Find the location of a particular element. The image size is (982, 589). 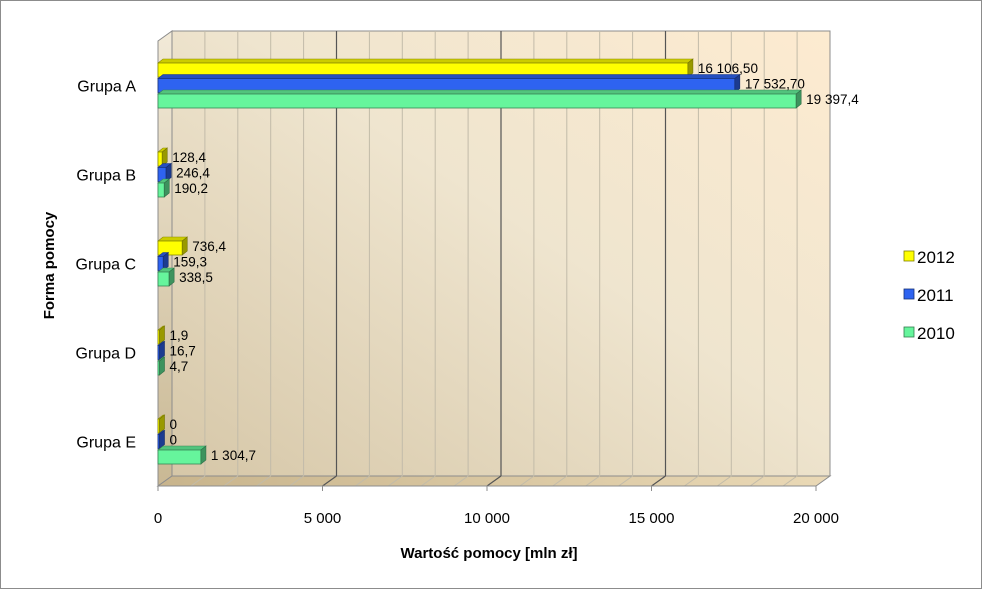

x-tick-label: 10 000 is located at coordinates (487, 518).